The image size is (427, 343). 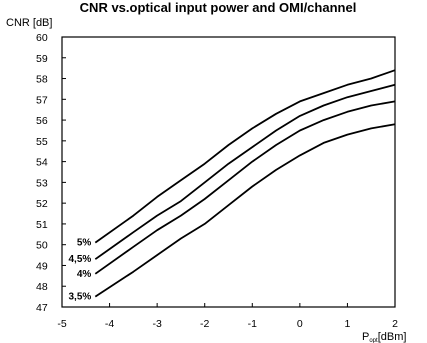 What do you see at coordinates (42, 266) in the screenshot?
I see `y-tick-label: 49` at bounding box center [42, 266].